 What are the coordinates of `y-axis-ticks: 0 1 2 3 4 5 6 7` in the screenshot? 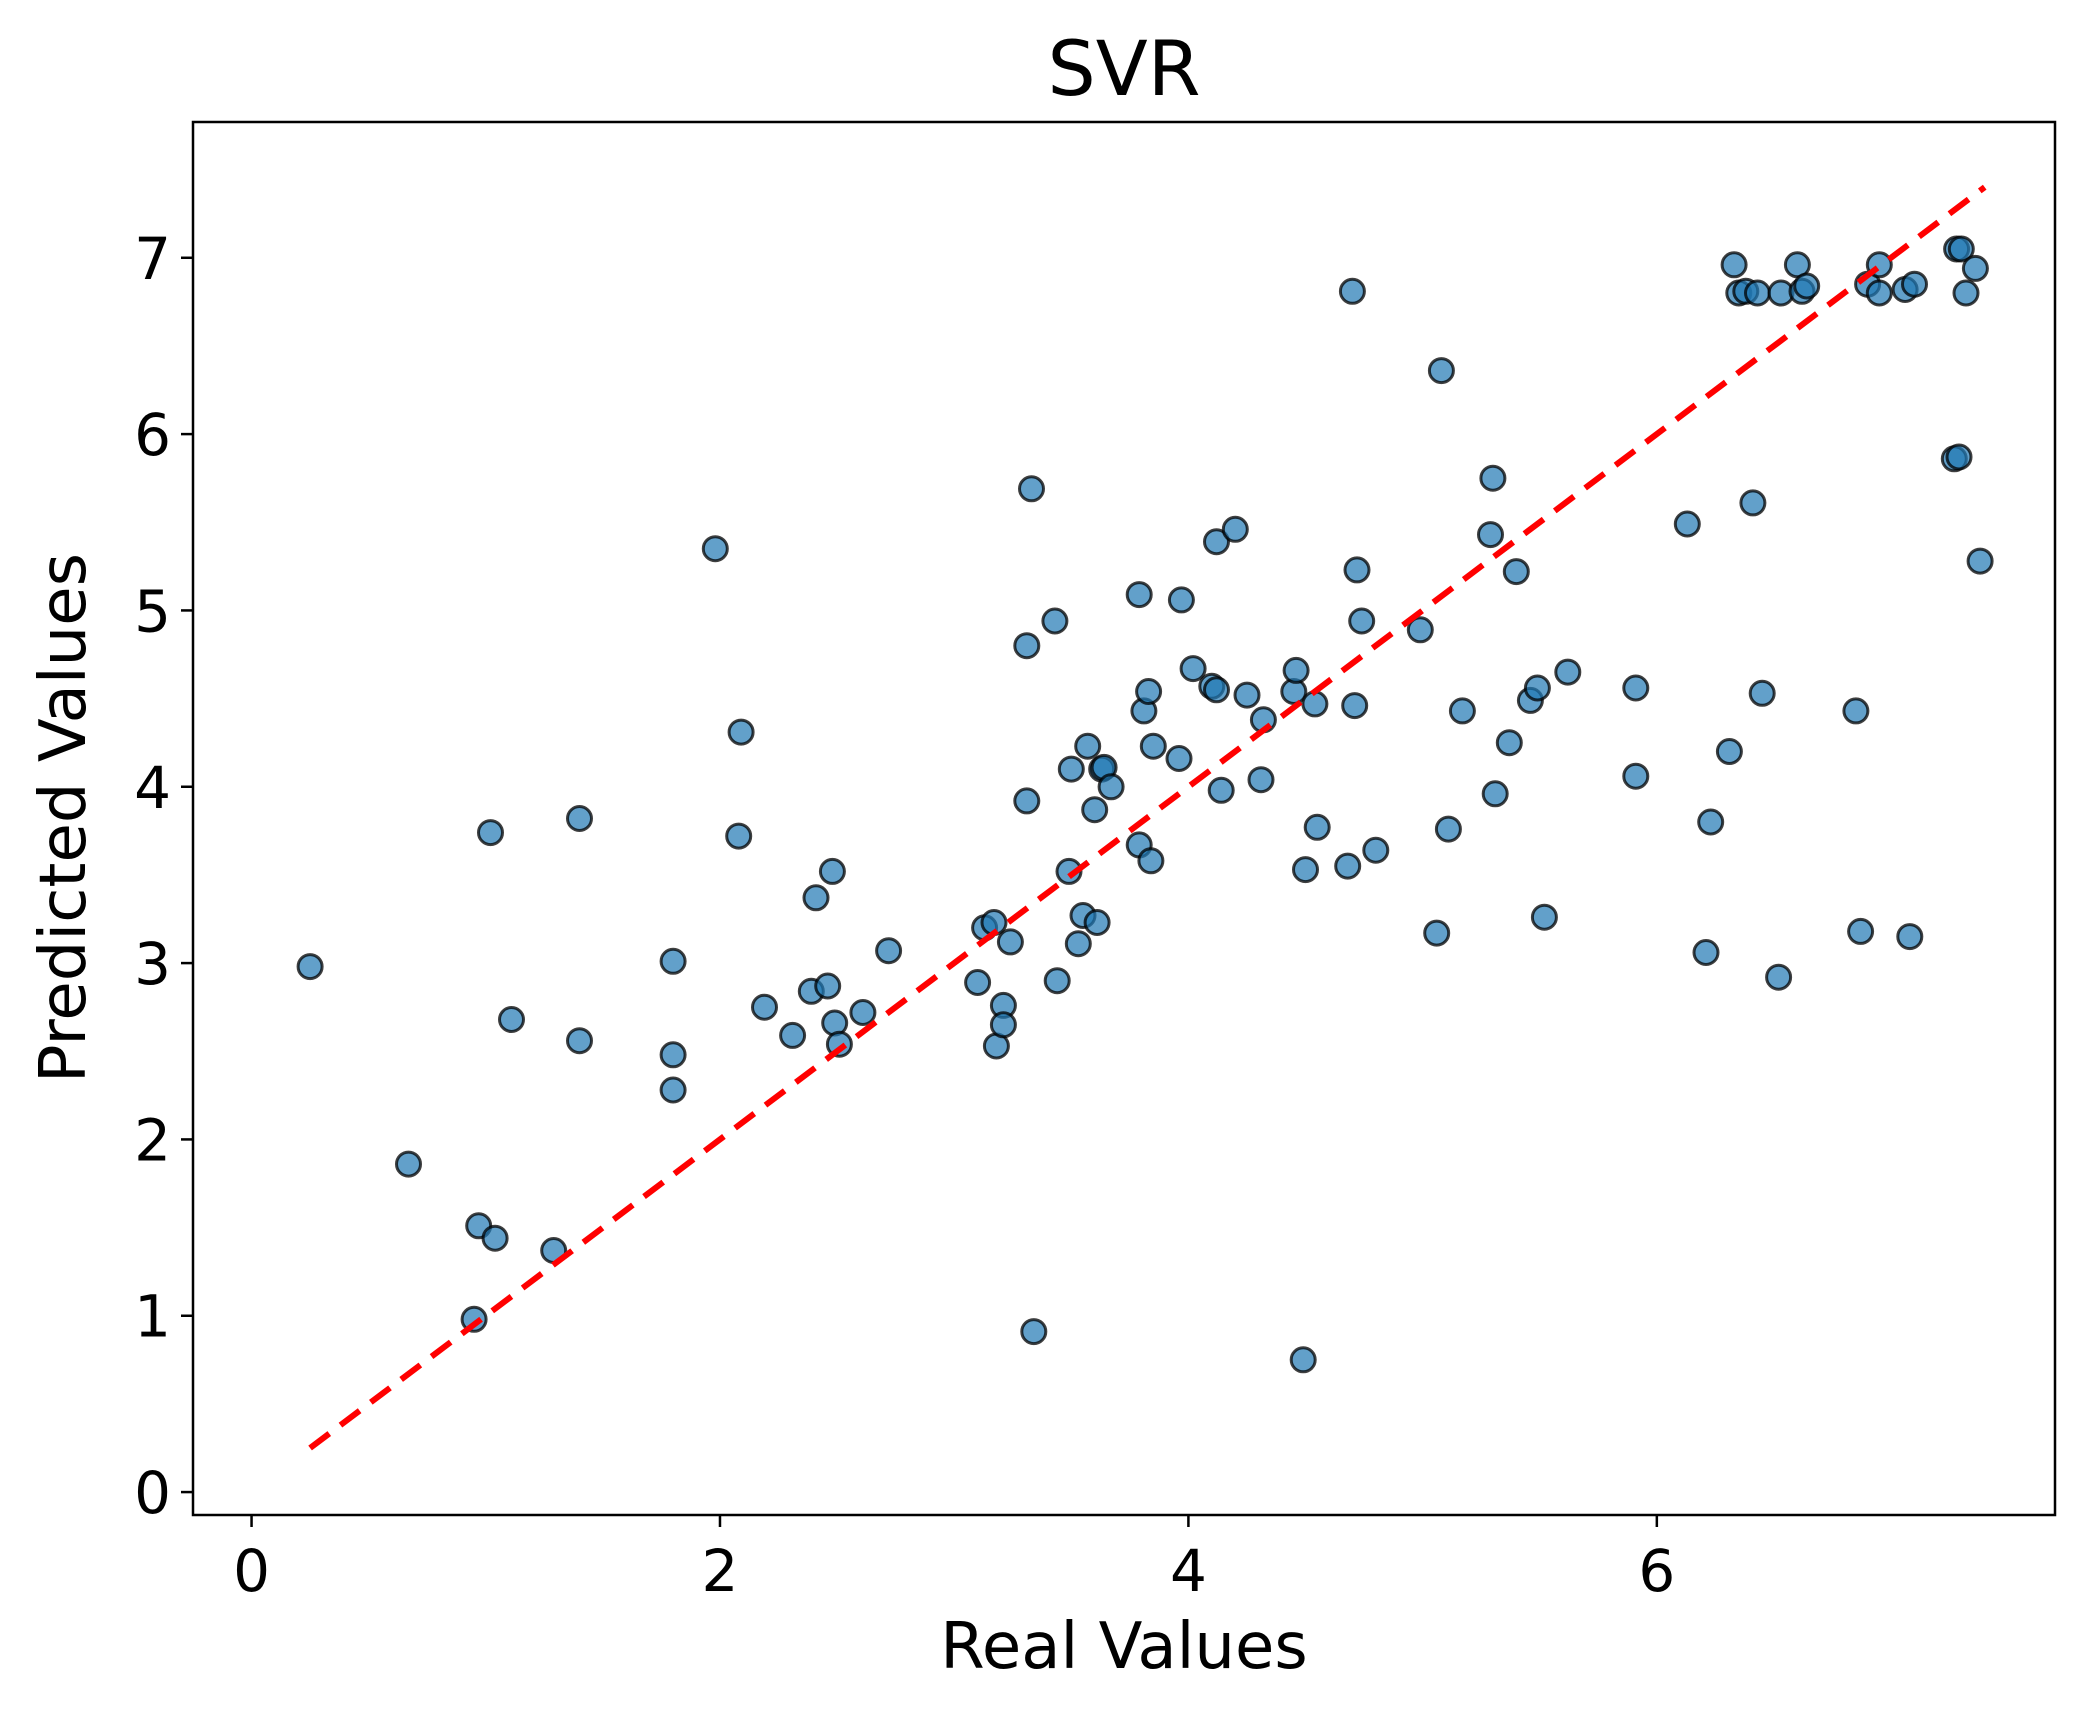 It's located at (163, 876).